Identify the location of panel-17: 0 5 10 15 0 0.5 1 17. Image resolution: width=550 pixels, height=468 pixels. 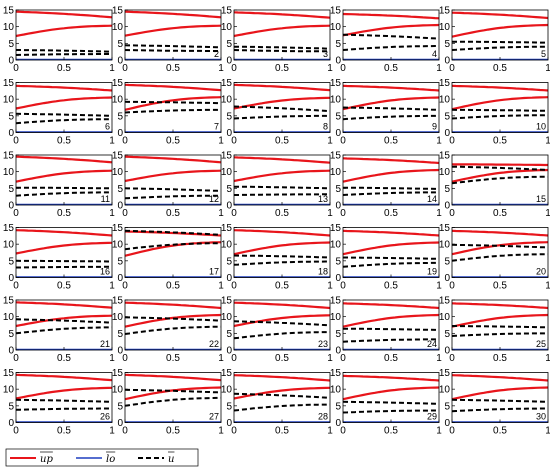
(168, 257).